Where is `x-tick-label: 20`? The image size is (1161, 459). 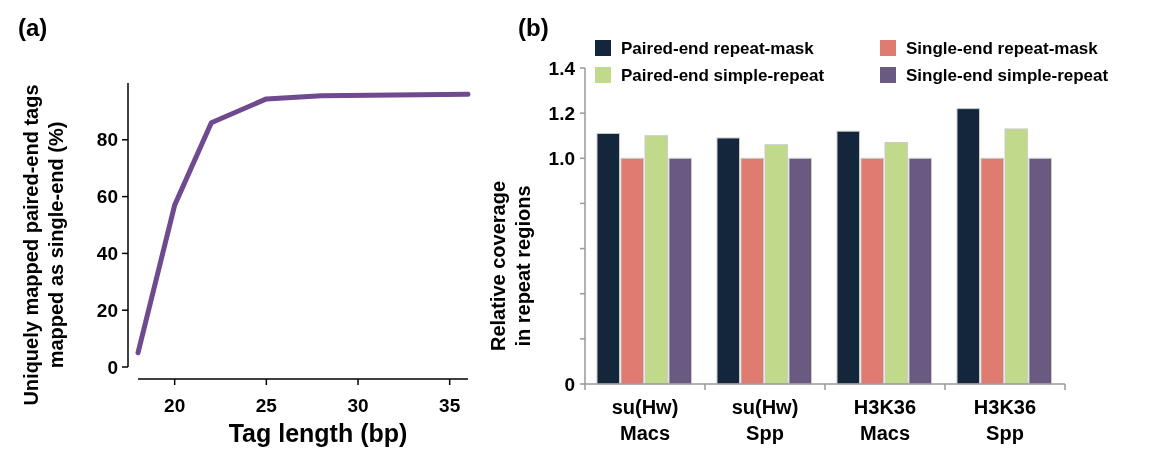
x-tick-label: 20 is located at coordinates (175, 405).